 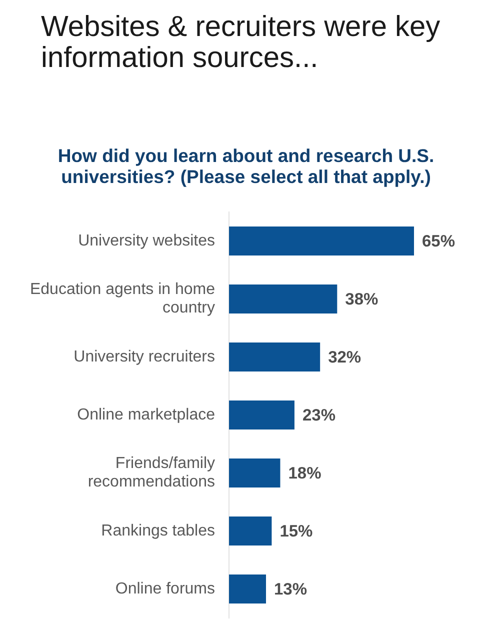 What do you see at coordinates (362, 299) in the screenshot?
I see `data-label: 38%` at bounding box center [362, 299].